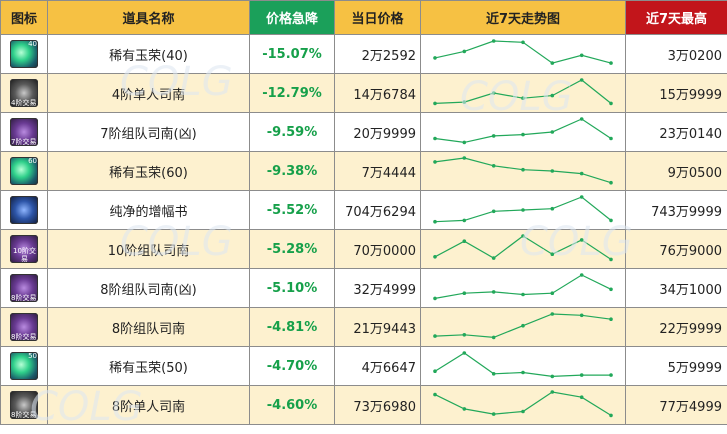 The height and width of the screenshot is (434, 727). I want to click on item-name: 稀有玉荣(60), so click(148, 171).